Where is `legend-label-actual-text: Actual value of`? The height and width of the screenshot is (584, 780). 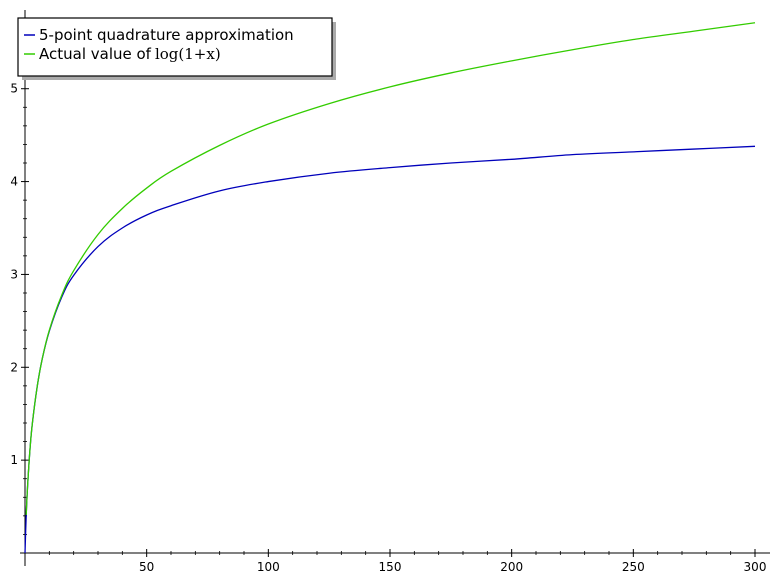 legend-label-actual-text: Actual value of is located at coordinates (95, 54).